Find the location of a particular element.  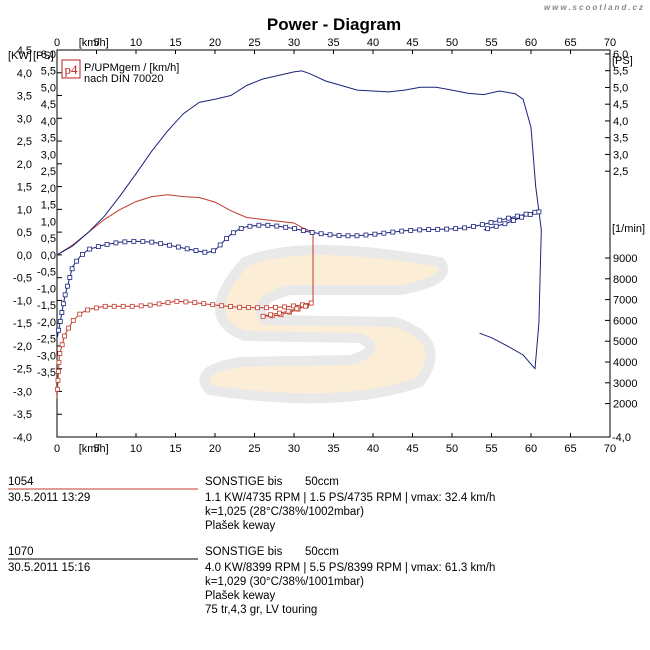

x-tick-label-top: 40 is located at coordinates (373, 43).